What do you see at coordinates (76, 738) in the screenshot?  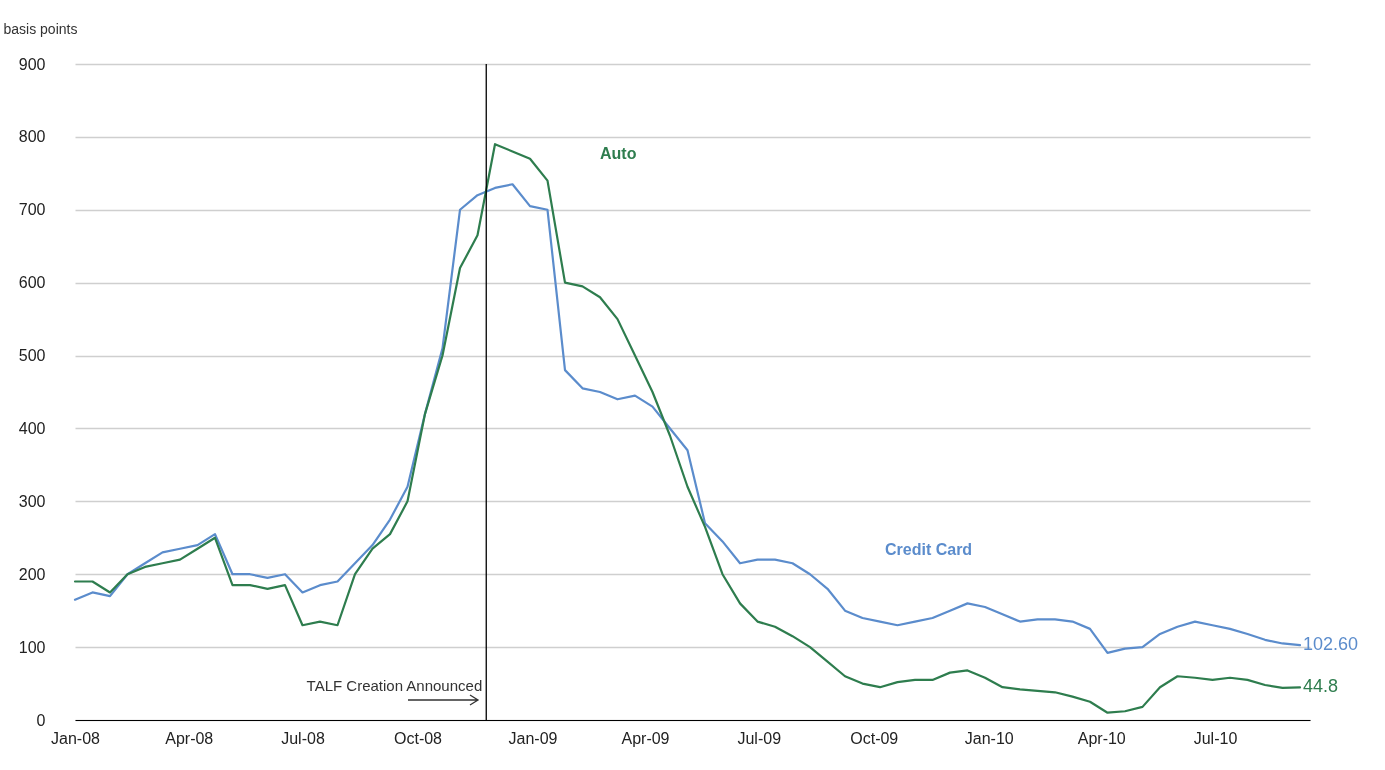 I see `x-tick-label: Jan-08` at bounding box center [76, 738].